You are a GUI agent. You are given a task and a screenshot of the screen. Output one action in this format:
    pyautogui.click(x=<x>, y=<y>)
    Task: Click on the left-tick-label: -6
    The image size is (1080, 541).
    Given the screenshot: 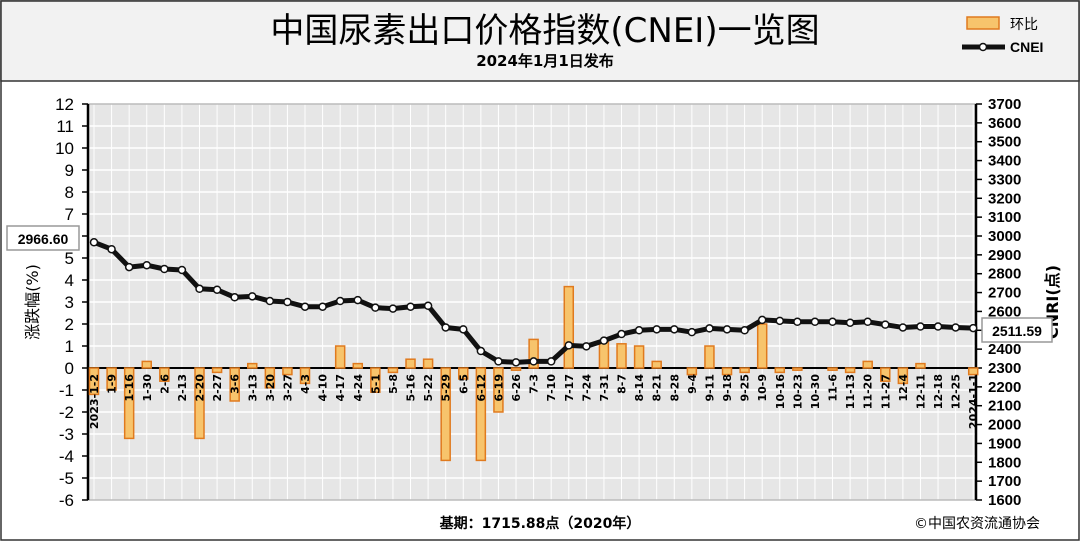 What is the action you would take?
    pyautogui.click(x=66, y=500)
    